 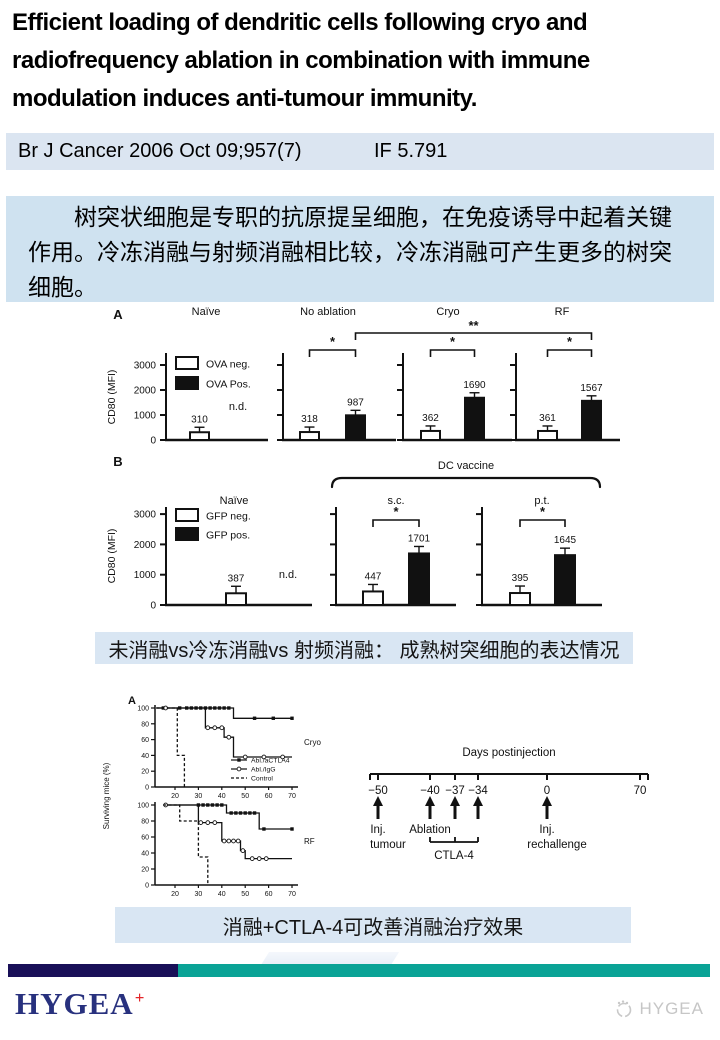 I want to click on svg-text: −34, so click(x=478, y=791).